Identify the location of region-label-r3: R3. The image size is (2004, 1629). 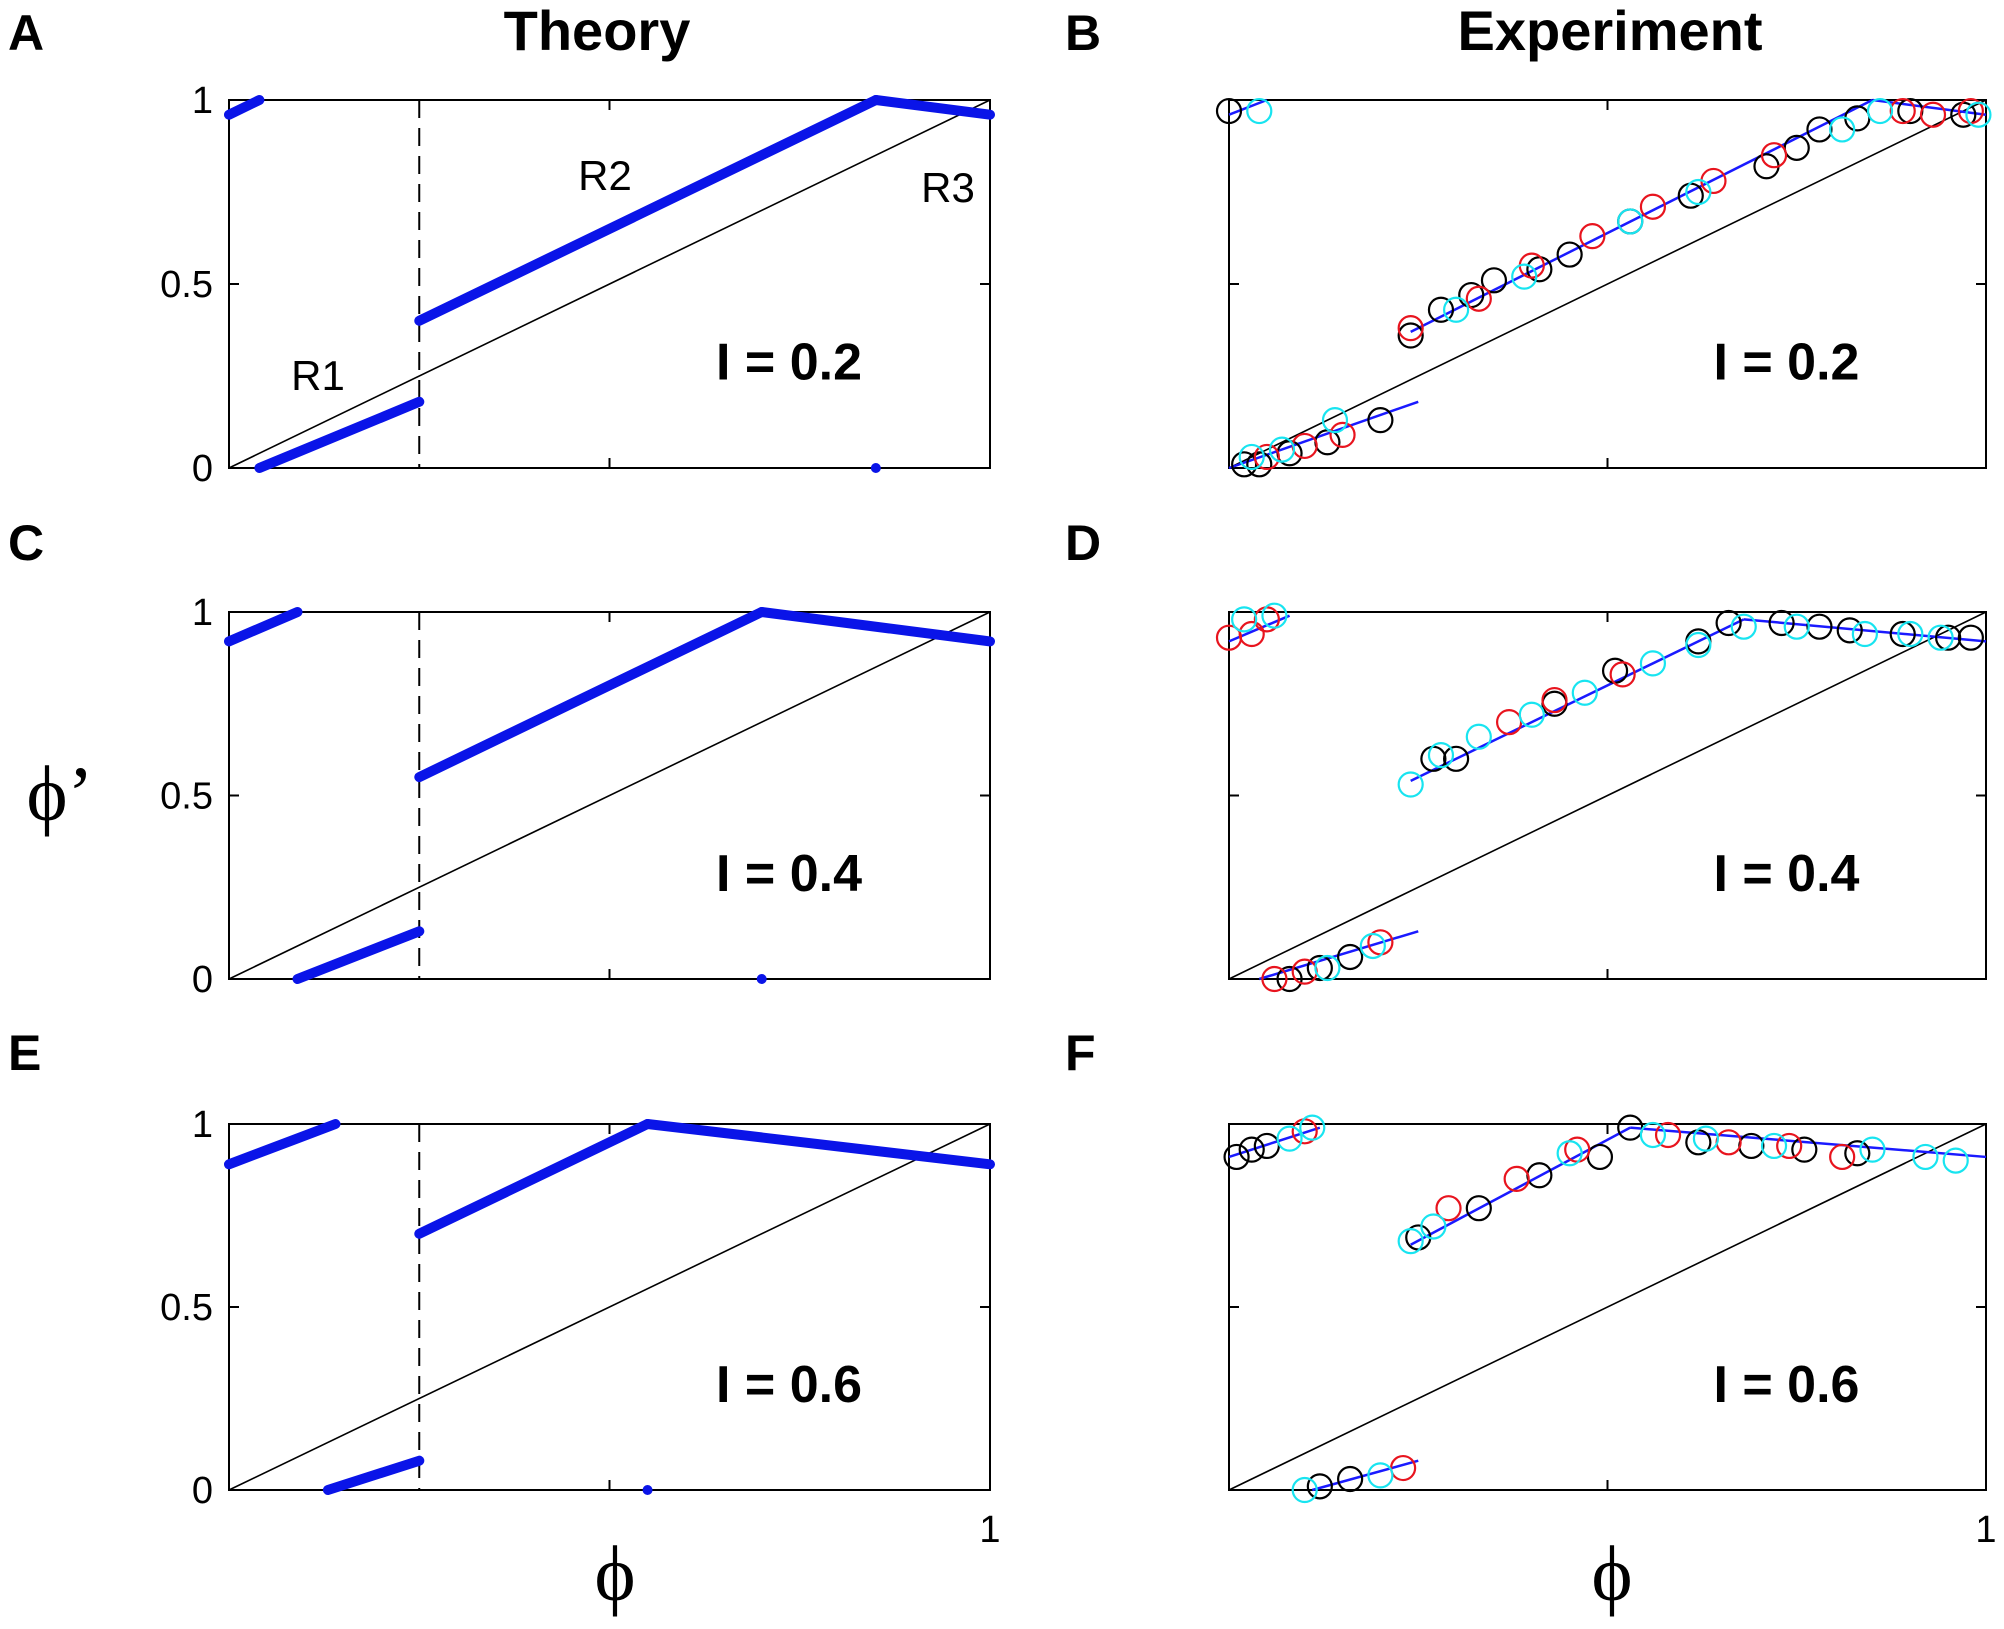
(948, 187).